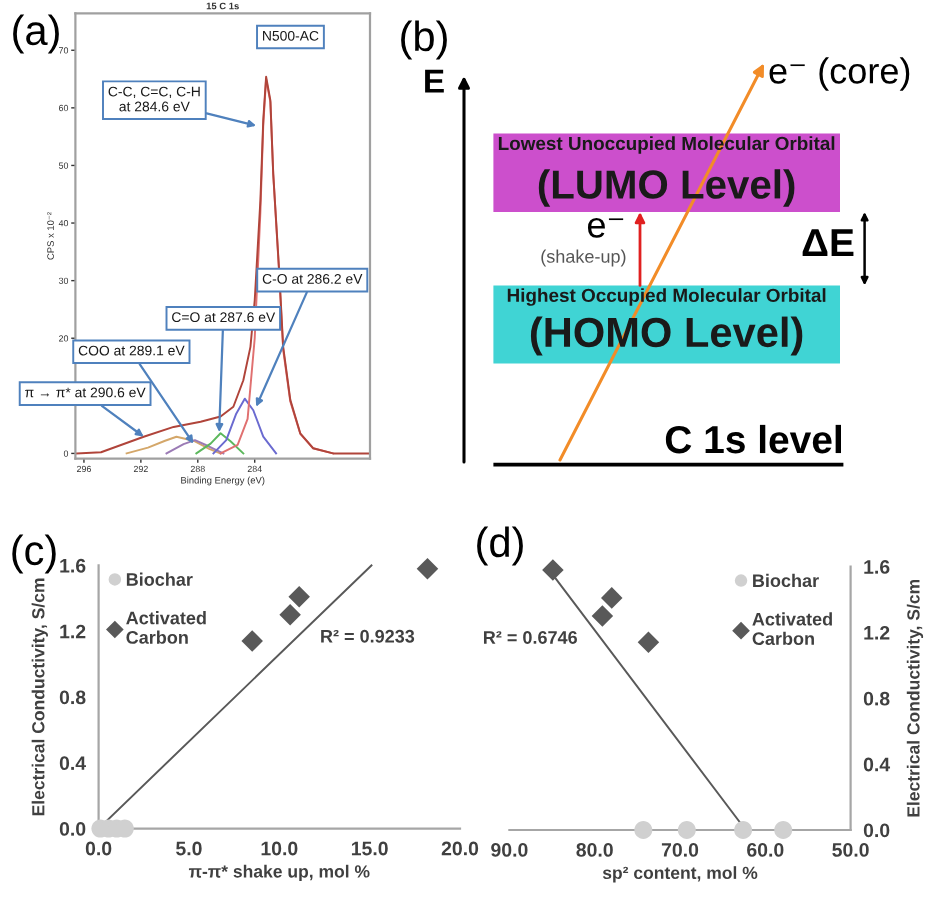 This screenshot has width=936, height=912. I want to click on annotation: R² = 0.6746, so click(530, 637).